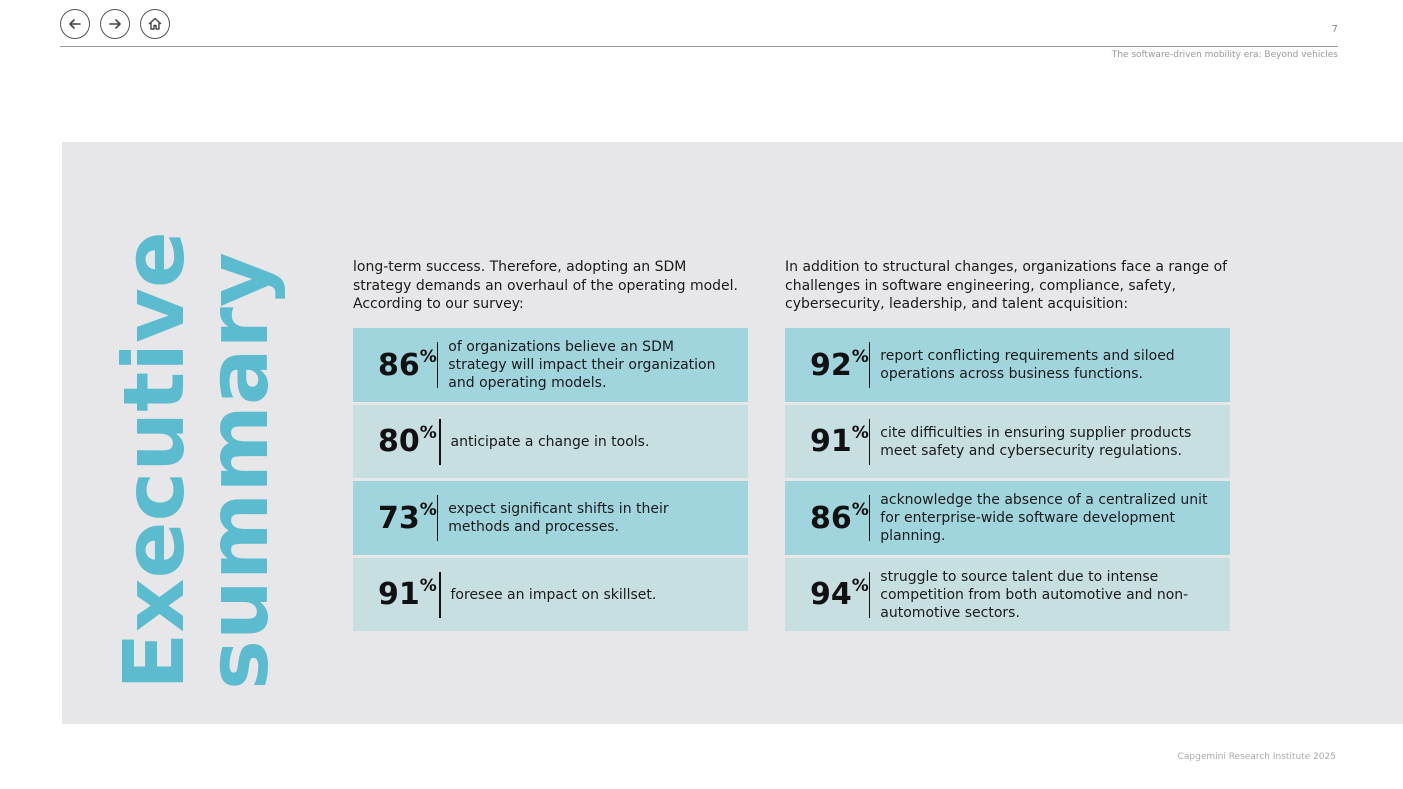  I want to click on stat-value: 80%, so click(407, 441).